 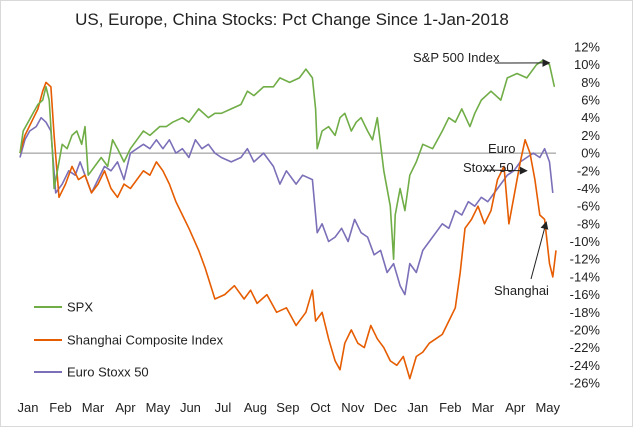 What do you see at coordinates (353, 407) in the screenshot?
I see `x-tick-label: Nov` at bounding box center [353, 407].